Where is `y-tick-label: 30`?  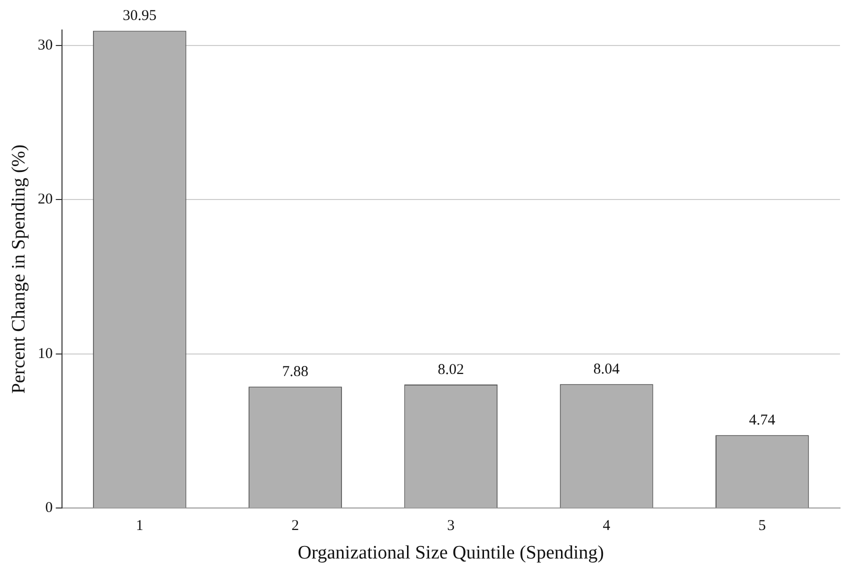 y-tick-label: 30 is located at coordinates (45, 45).